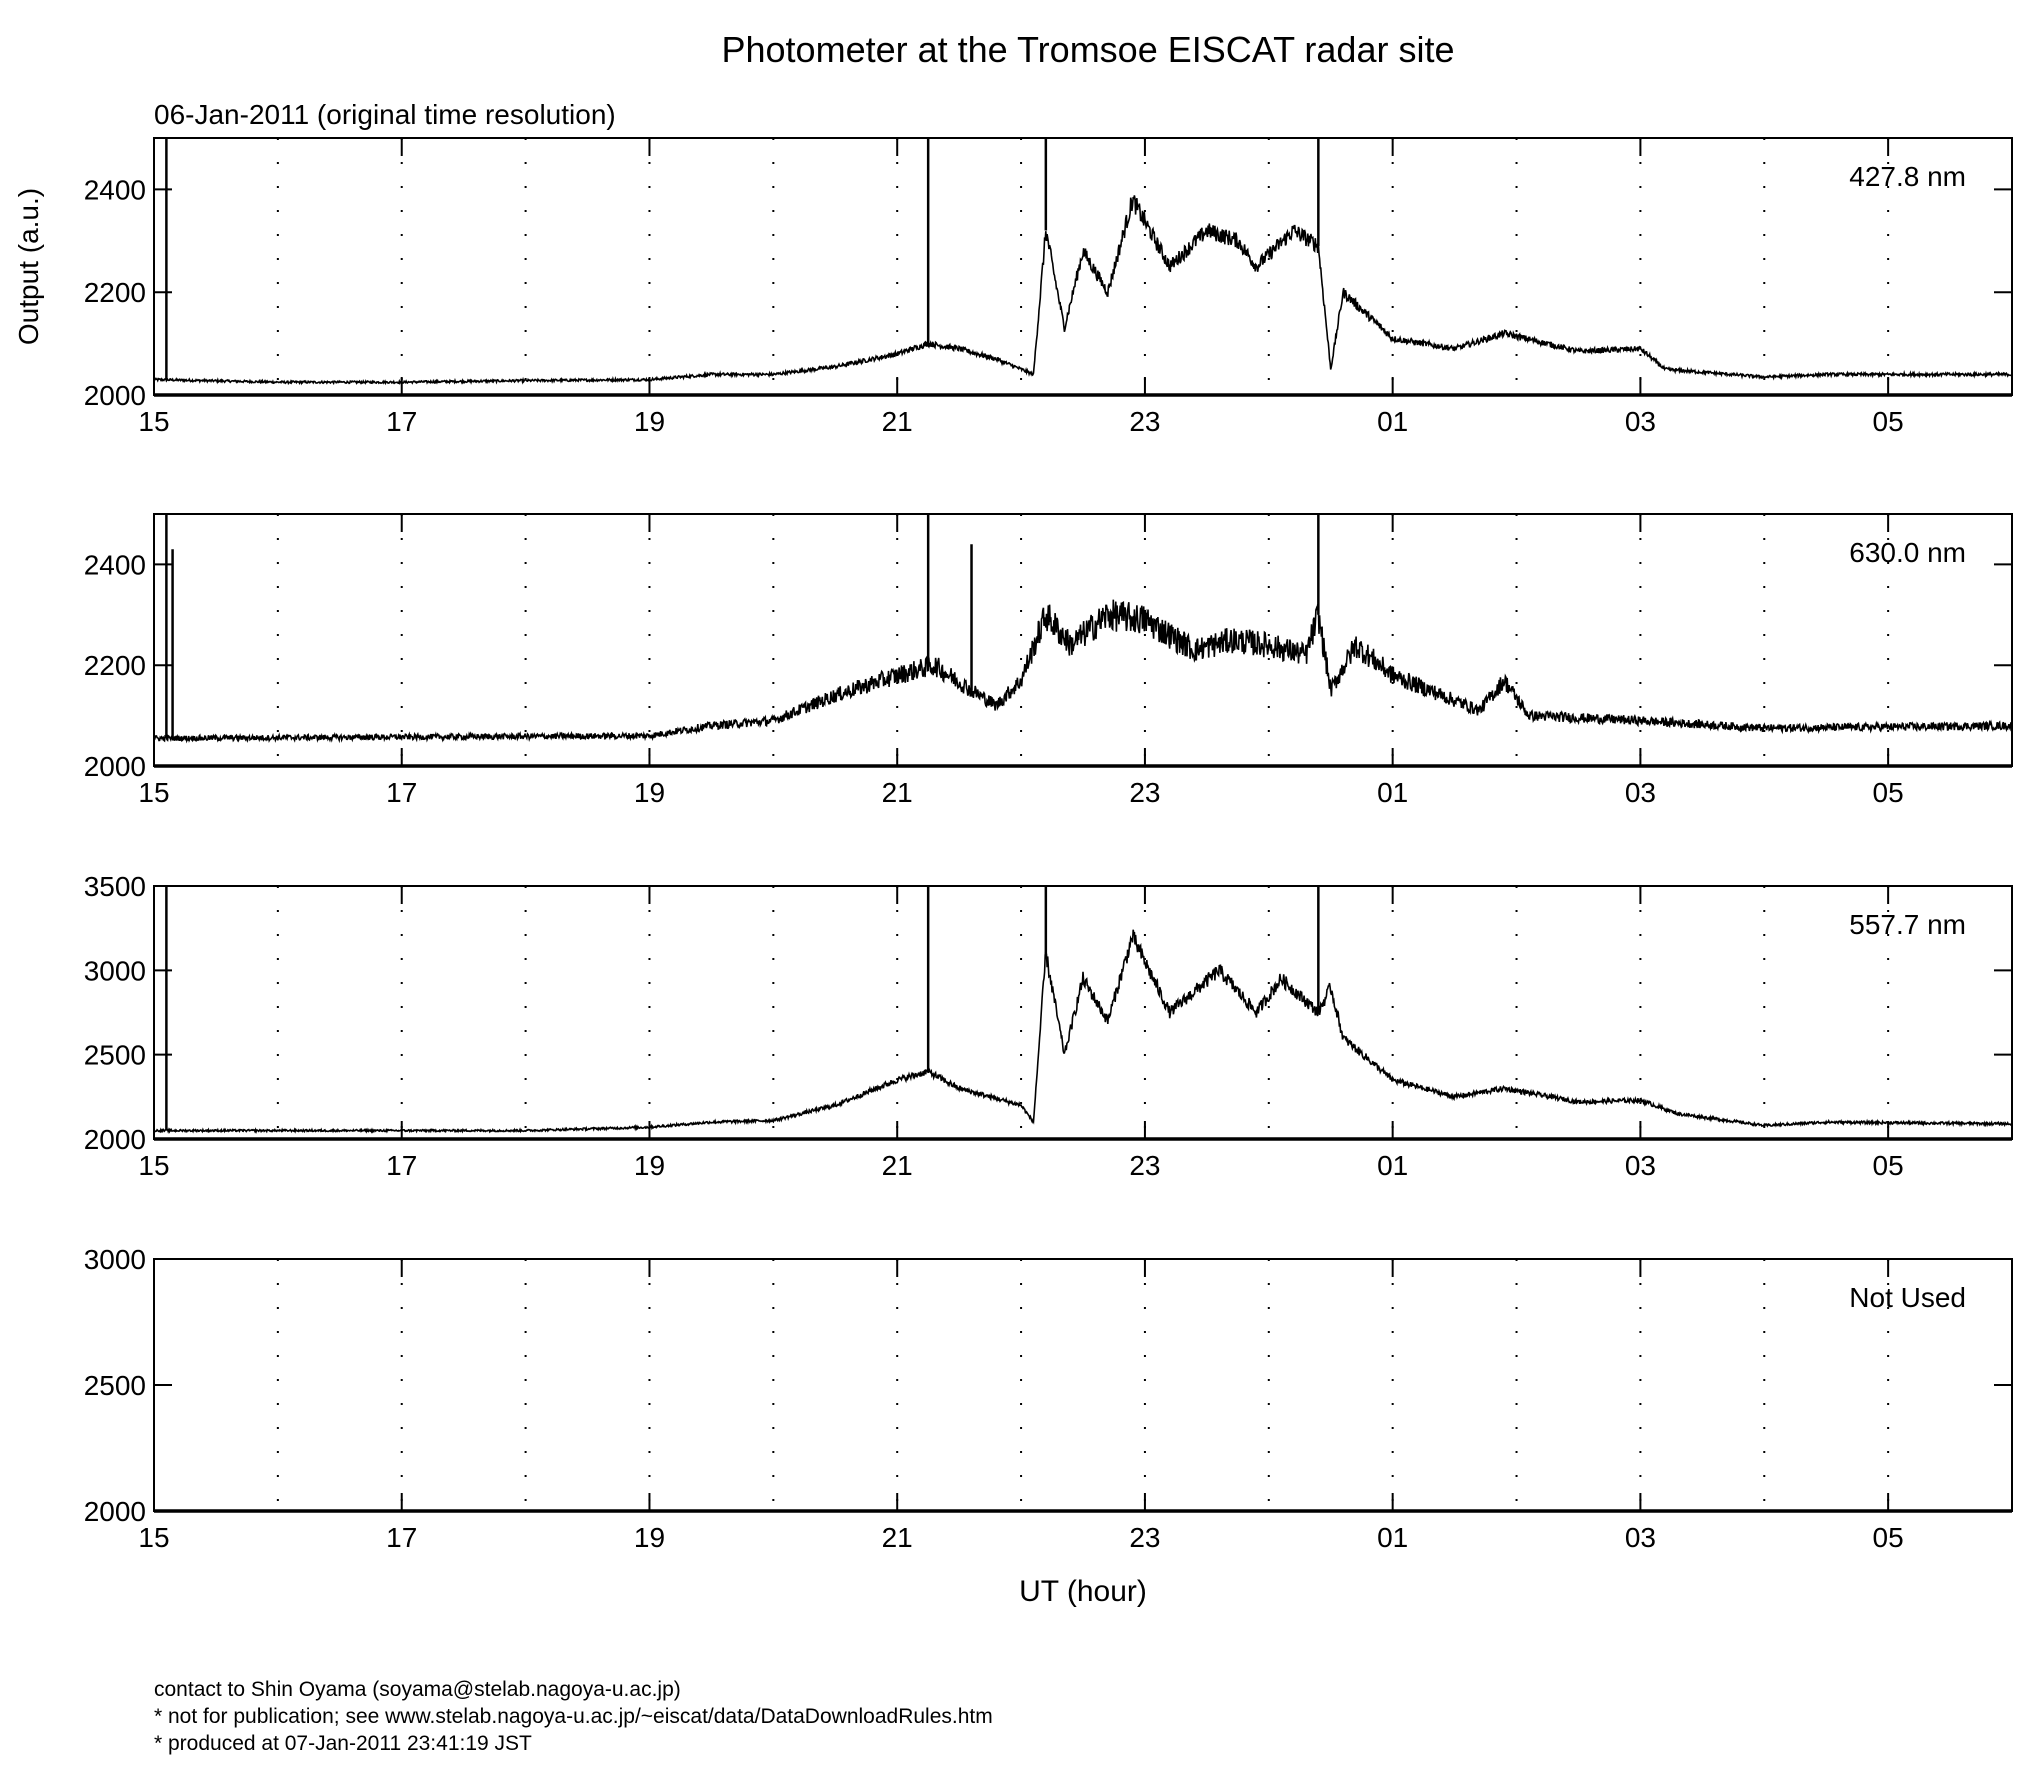  I want to click on panel-label: Not Used, so click(1907, 1297).